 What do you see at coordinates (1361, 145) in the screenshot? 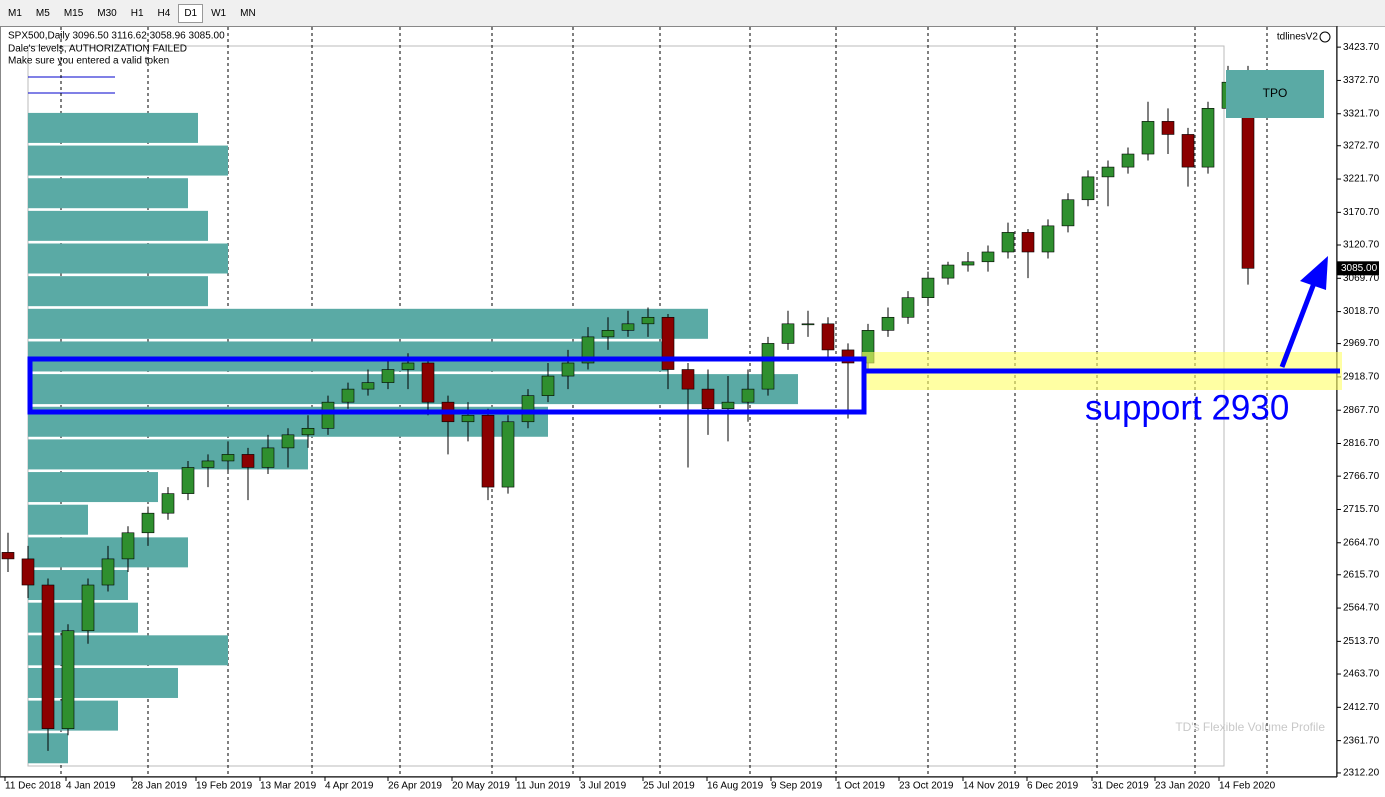
I see `y-tick-label: 3272.70` at bounding box center [1361, 145].